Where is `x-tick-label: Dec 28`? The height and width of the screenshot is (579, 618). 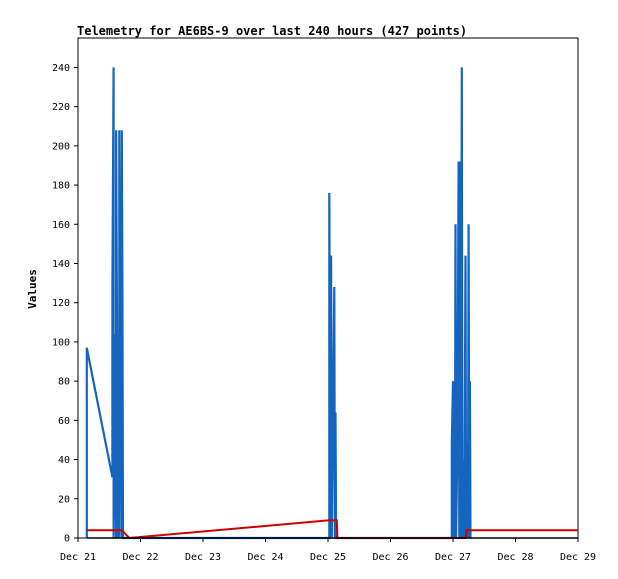 x-tick-label: Dec 28 is located at coordinates (515, 557).